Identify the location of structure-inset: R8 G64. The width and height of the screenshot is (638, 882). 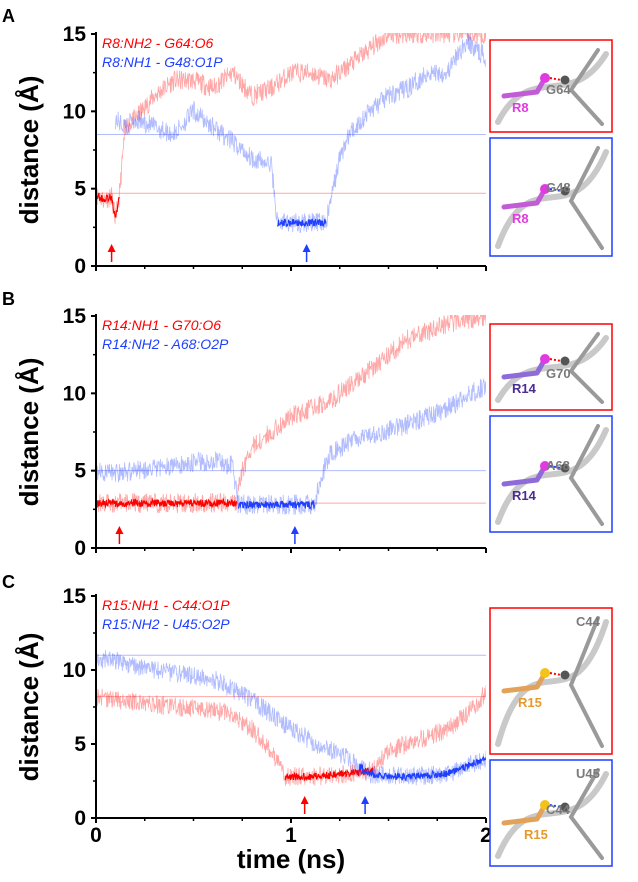
(551, 86).